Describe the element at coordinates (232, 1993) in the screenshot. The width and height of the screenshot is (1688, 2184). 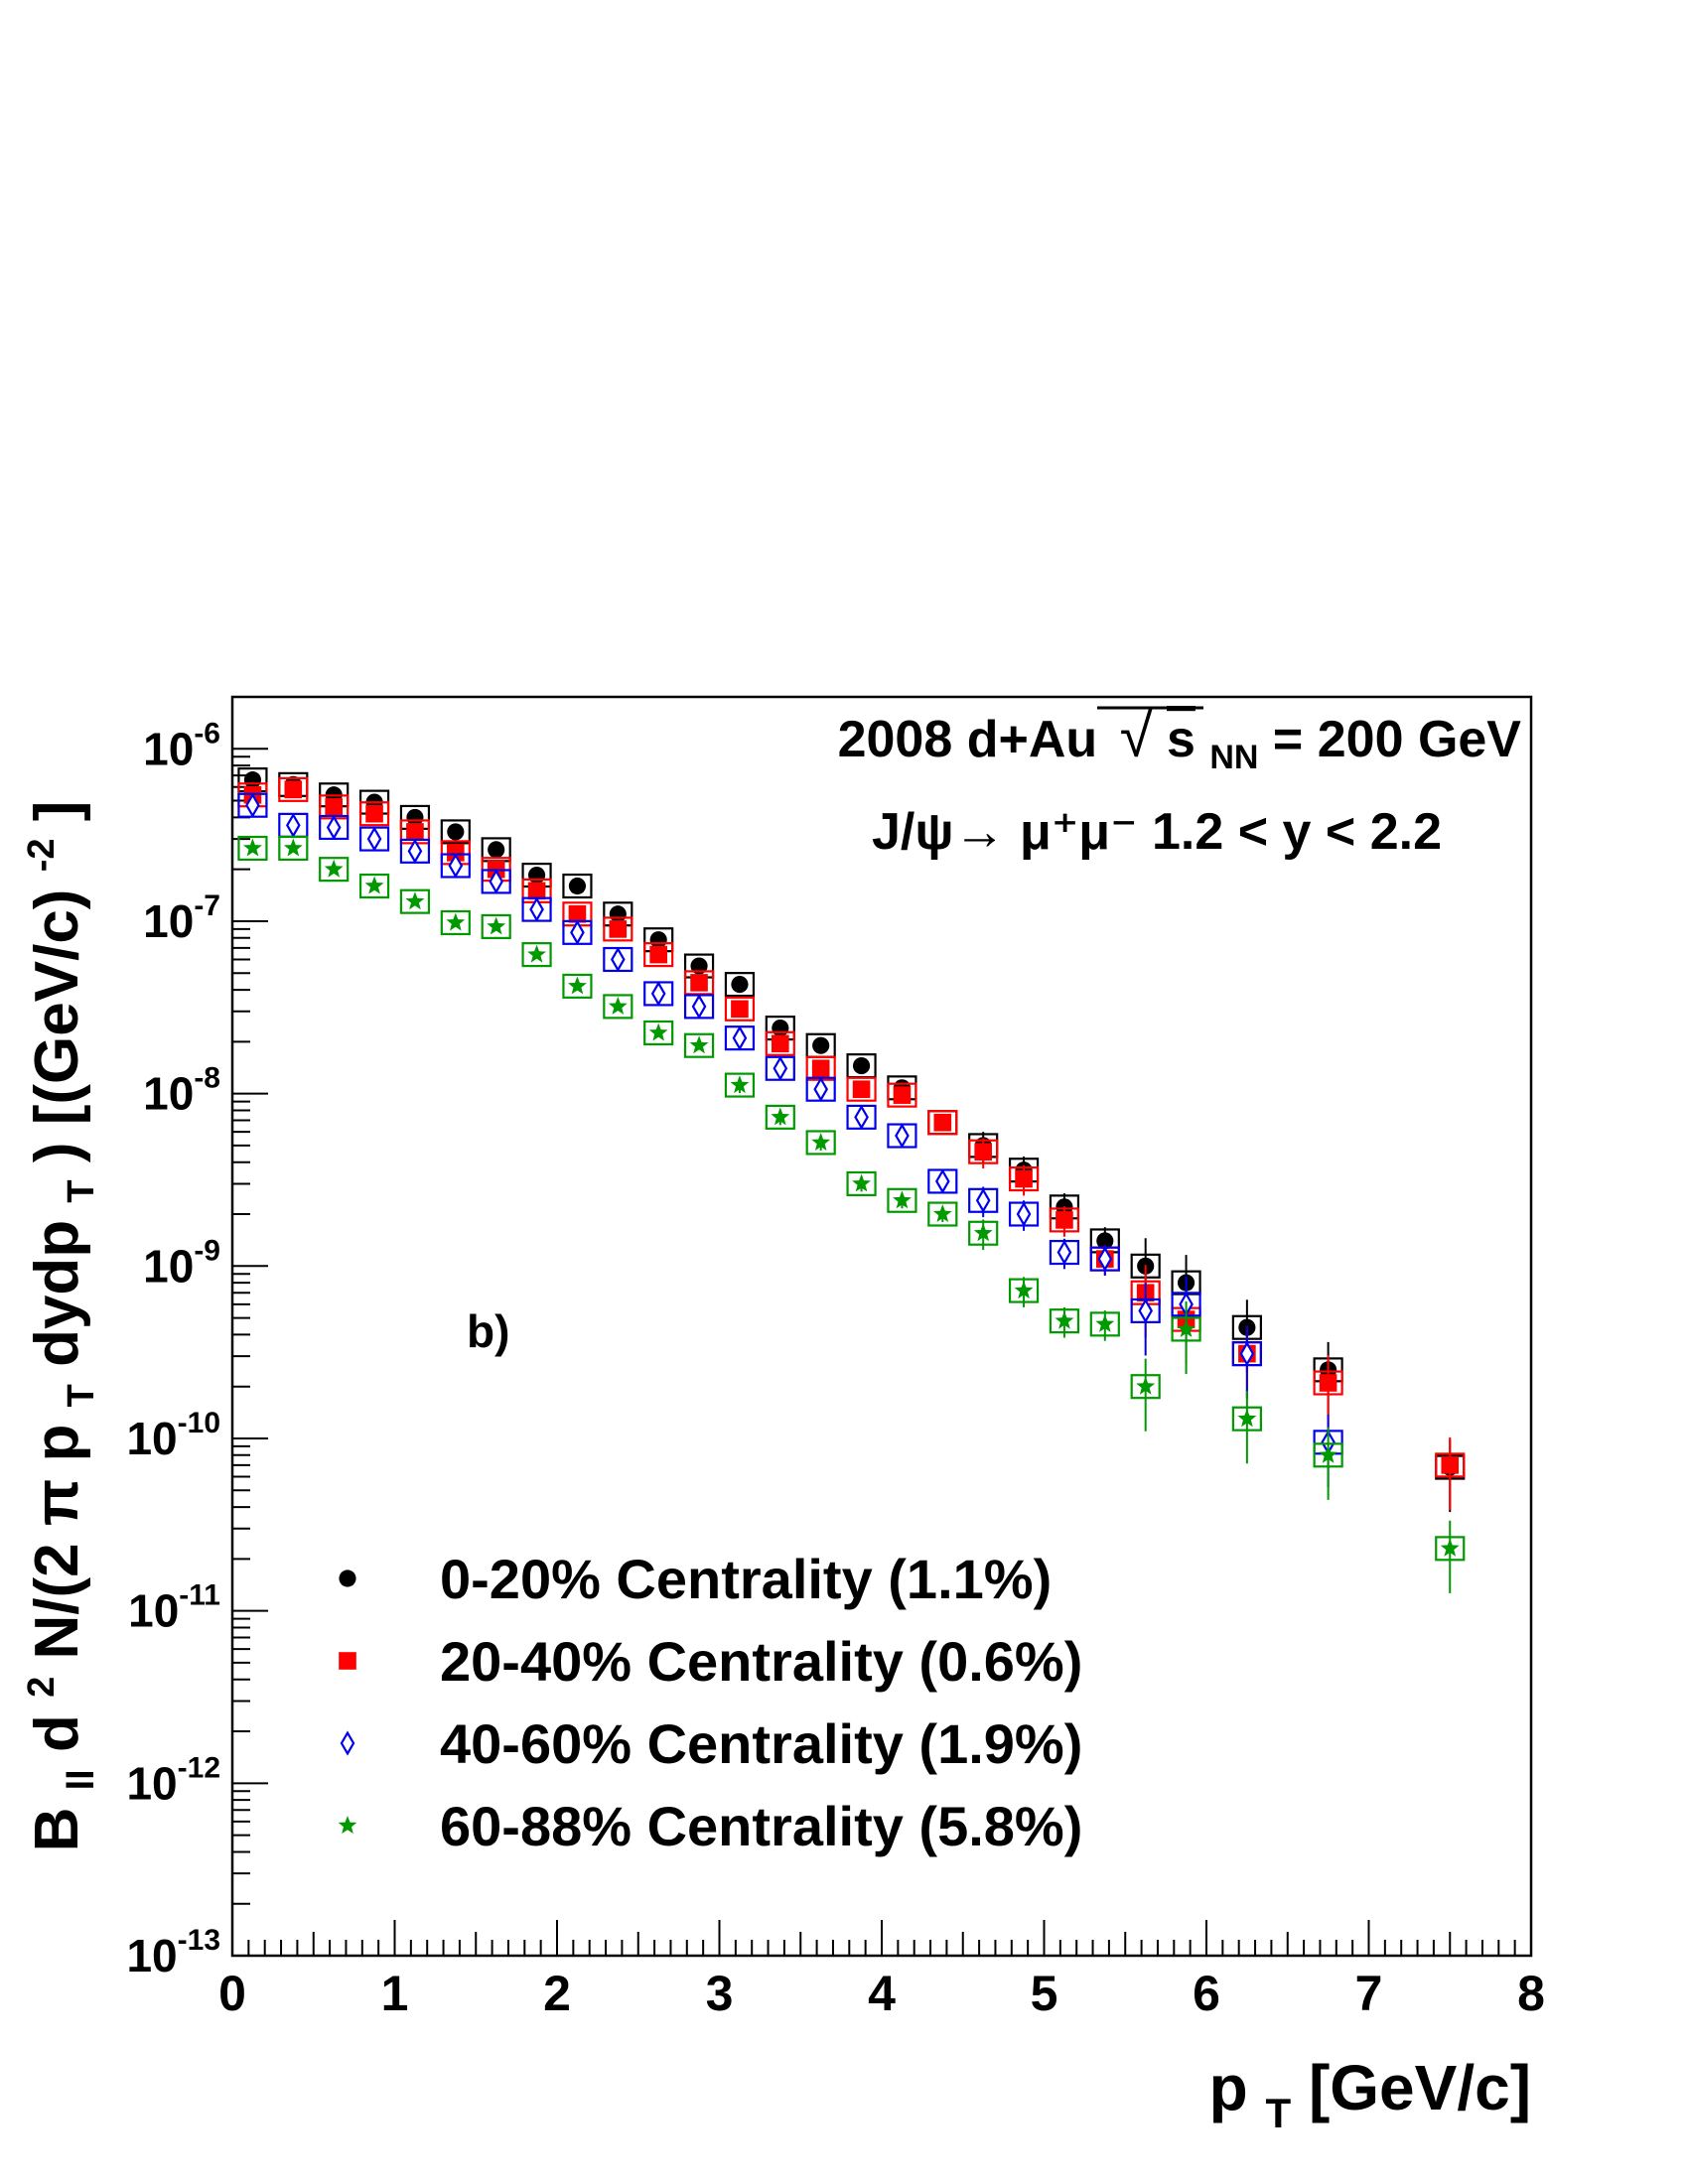
I see `x-tick-label: 0` at that location.